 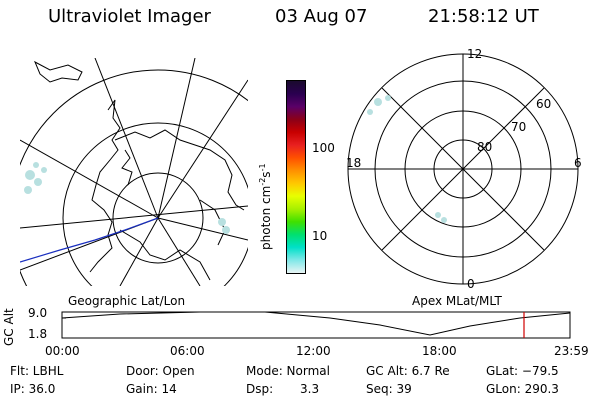 I want to click on gain-info: Gain: 14, so click(x=151, y=389).